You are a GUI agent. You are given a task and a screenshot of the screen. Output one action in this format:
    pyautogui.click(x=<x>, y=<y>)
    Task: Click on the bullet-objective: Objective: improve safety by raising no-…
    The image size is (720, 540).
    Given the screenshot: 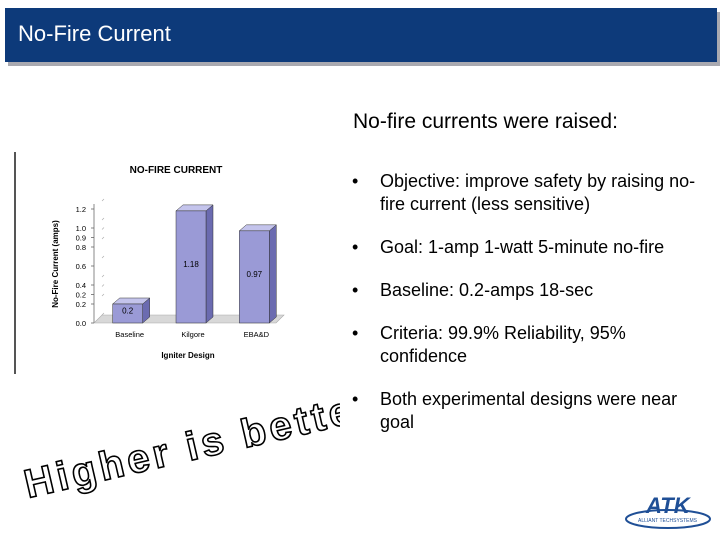 What is the action you would take?
    pyautogui.click(x=532, y=193)
    